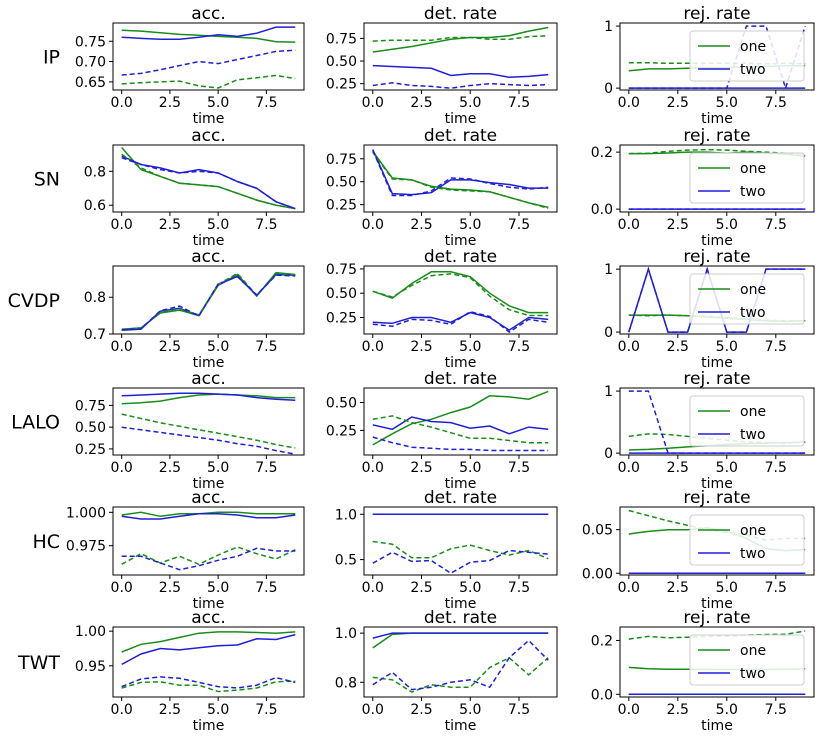  I want to click on legend-label: one, so click(753, 651).